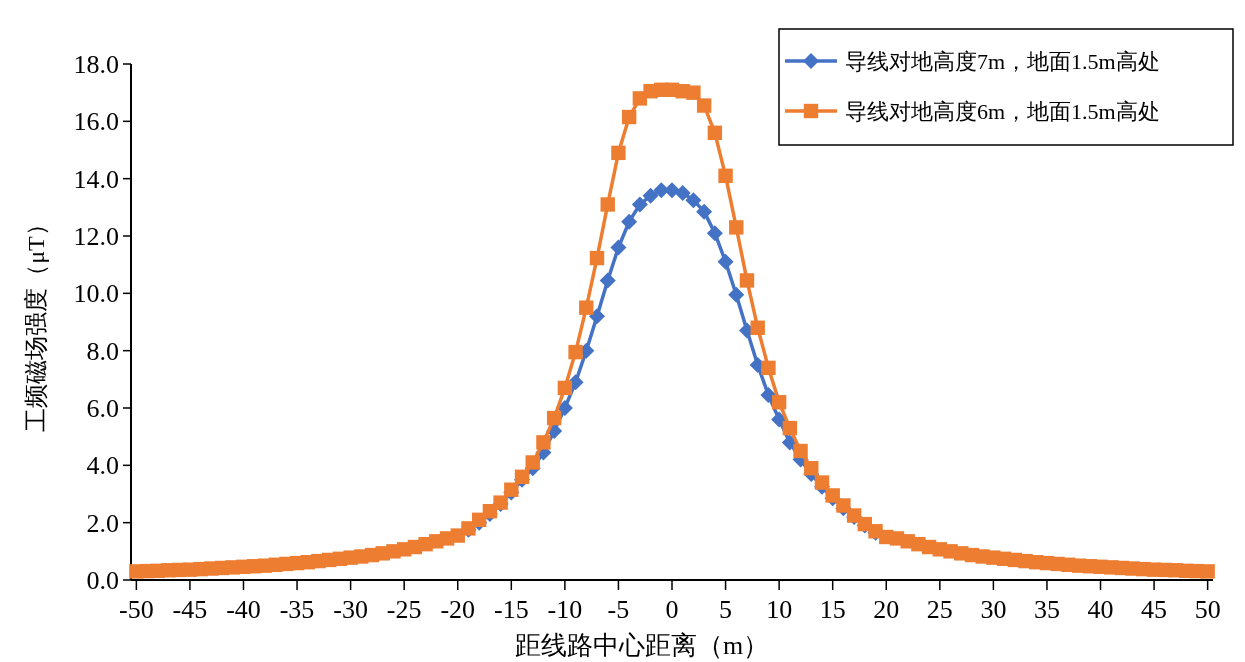  Describe the element at coordinates (96, 64) in the screenshot. I see `y-tick-label: 18.0` at that location.